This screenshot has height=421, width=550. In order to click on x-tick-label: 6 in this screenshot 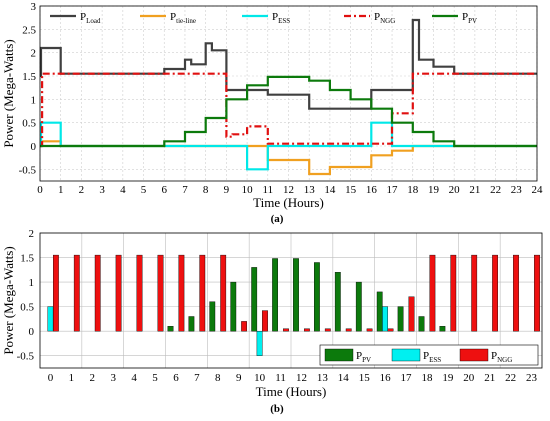, I will do `click(165, 190)`.